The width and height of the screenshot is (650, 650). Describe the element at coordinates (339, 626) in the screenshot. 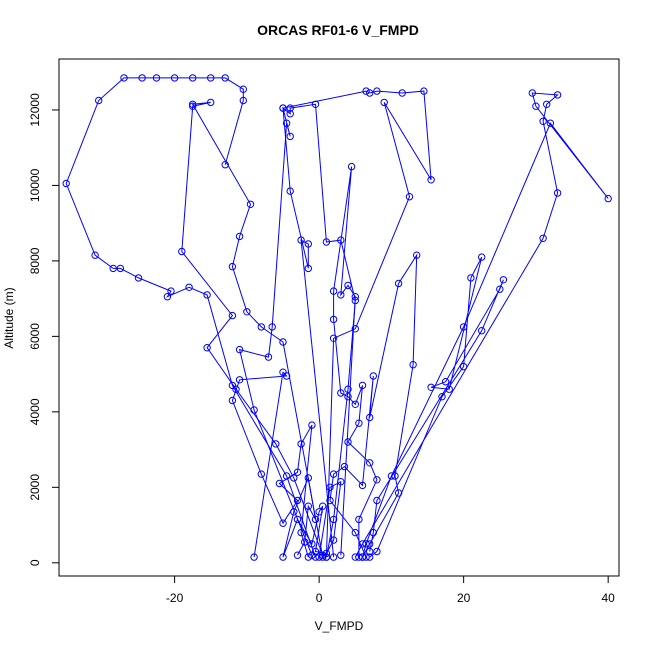

I see `x-axis-label: V_FMPD` at that location.